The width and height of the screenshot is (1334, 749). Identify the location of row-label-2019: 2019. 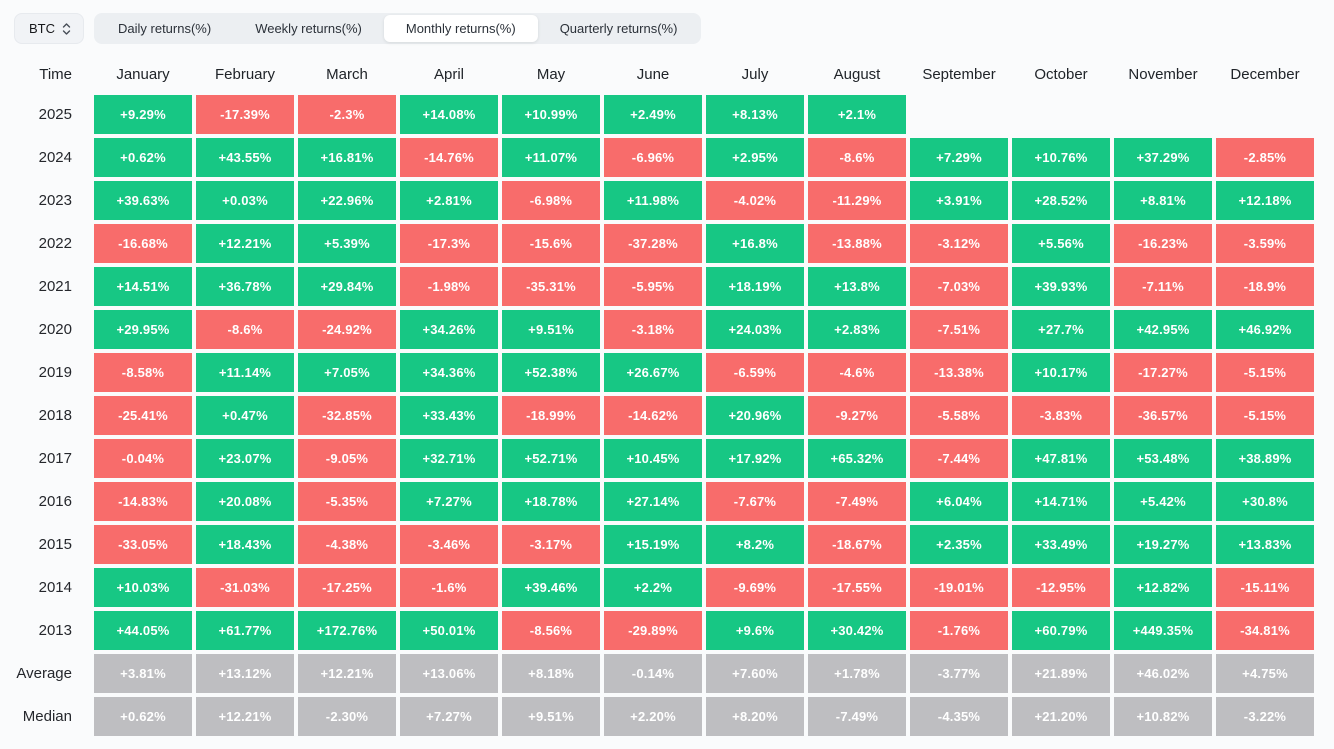
(55, 372).